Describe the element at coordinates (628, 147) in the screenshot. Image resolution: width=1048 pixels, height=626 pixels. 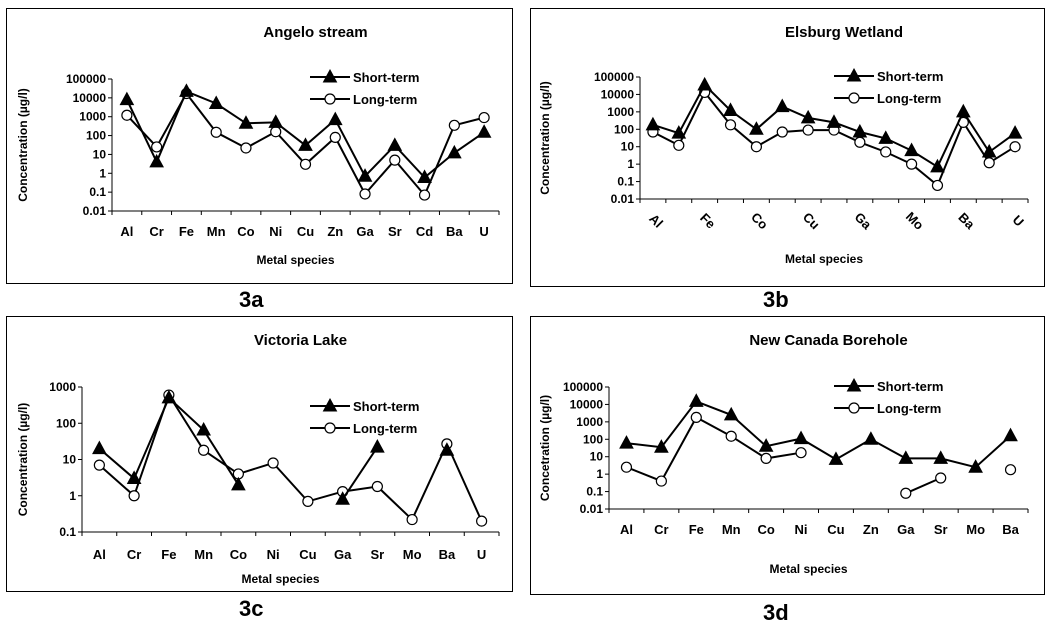
I see `y-tick-label: 10` at that location.